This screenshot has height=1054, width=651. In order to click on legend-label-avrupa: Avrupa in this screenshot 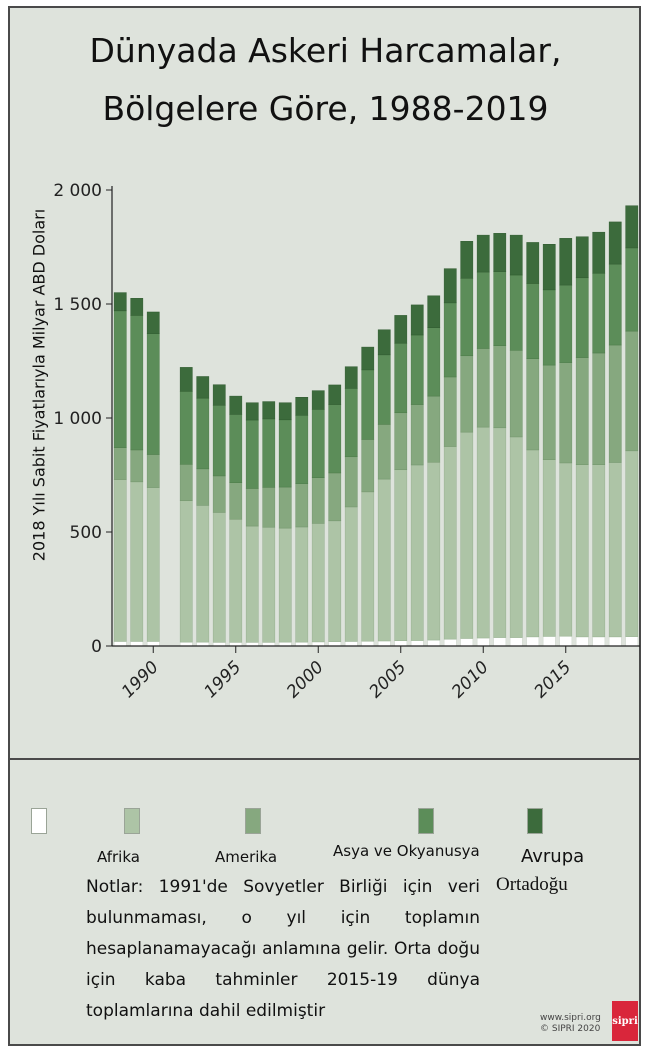, I will do `click(553, 856)`.